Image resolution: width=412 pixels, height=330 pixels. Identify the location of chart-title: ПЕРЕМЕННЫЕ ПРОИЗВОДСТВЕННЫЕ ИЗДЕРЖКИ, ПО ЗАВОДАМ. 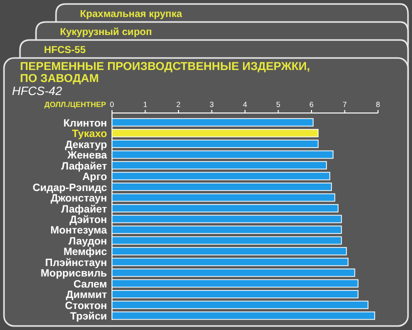
(165, 73).